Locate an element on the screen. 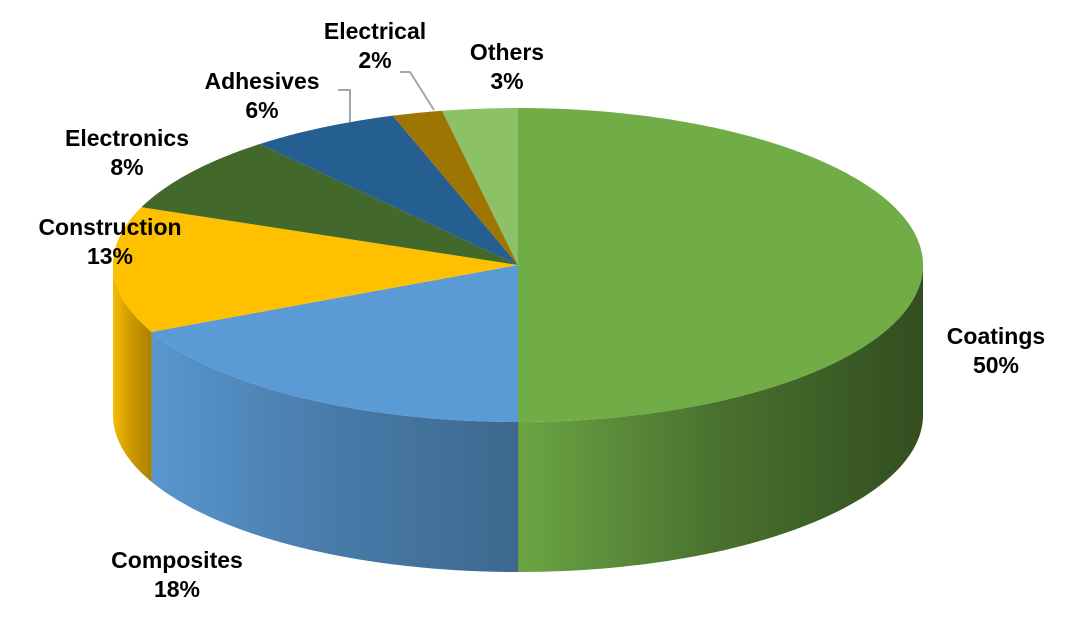 The width and height of the screenshot is (1080, 640). slice-side-construction is located at coordinates (132, 373).